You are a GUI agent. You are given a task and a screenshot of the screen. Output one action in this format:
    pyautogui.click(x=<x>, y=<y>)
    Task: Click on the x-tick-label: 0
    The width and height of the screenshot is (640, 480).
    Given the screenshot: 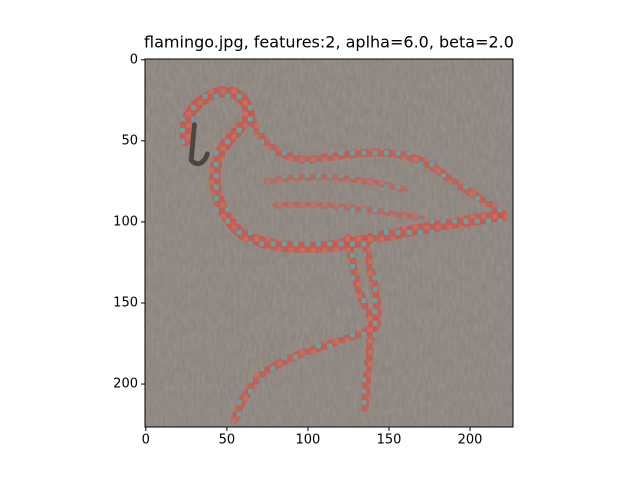 What is the action you would take?
    pyautogui.click(x=146, y=440)
    